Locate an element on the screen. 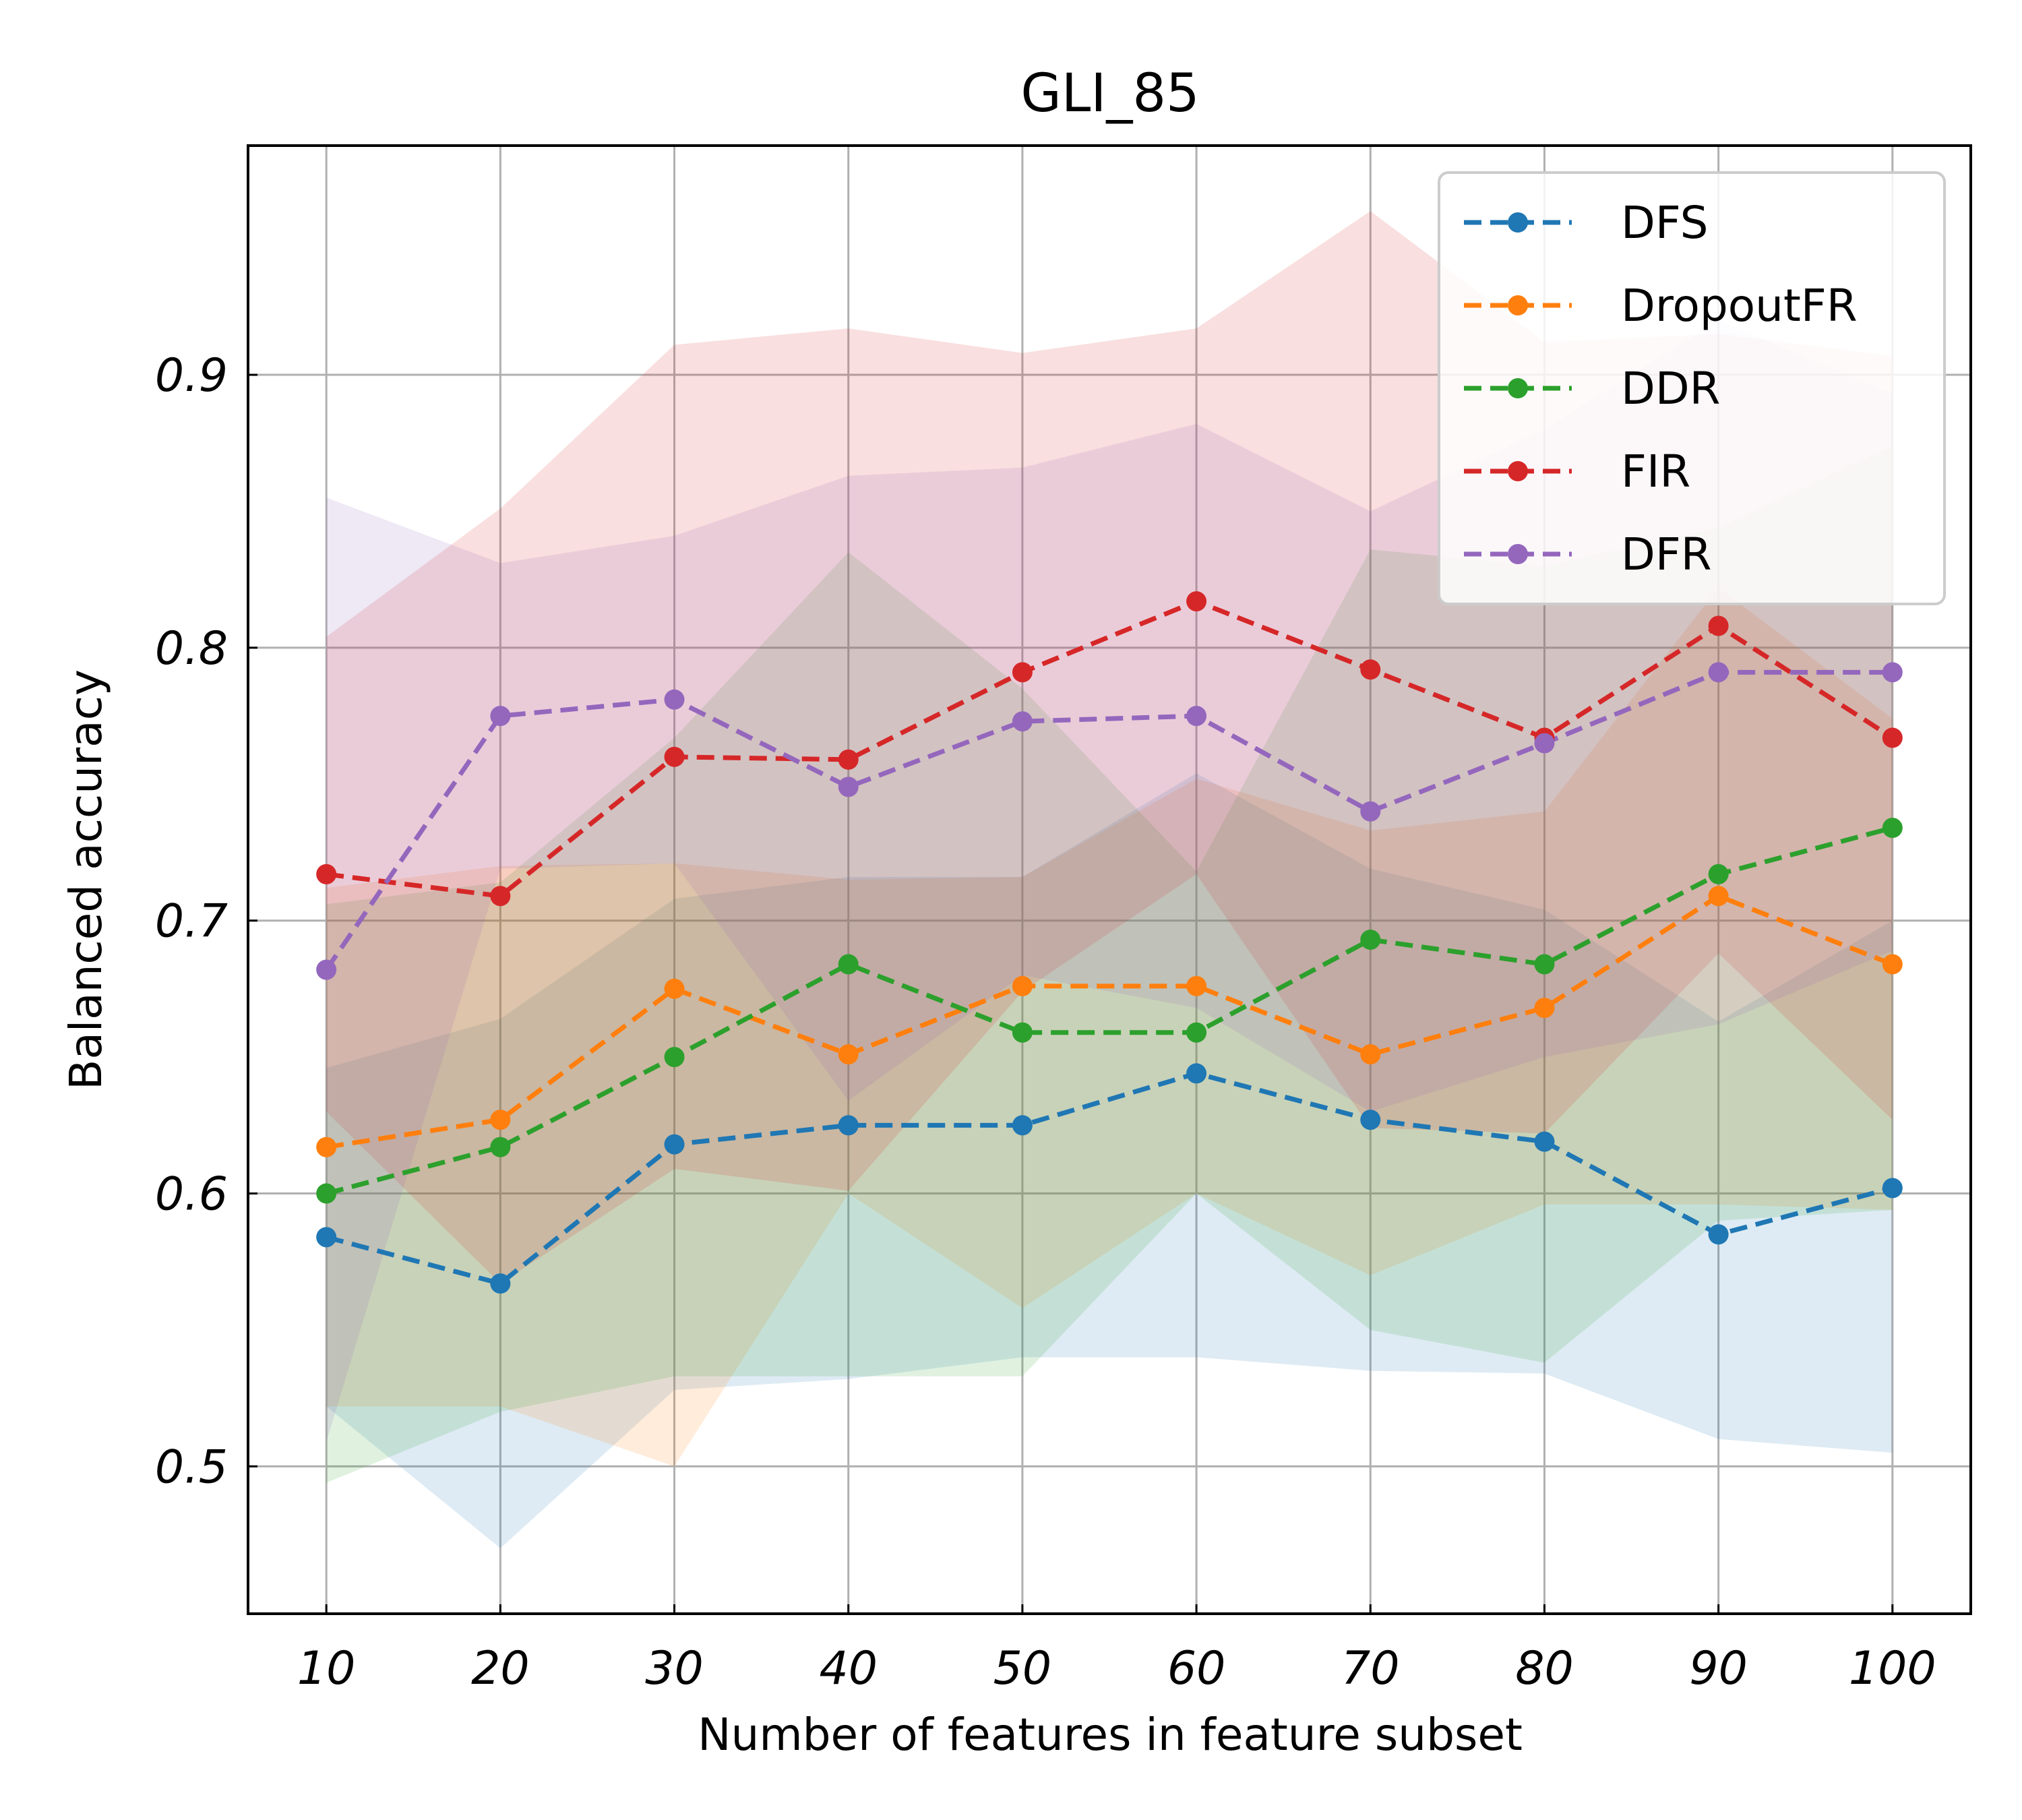 The width and height of the screenshot is (2022, 1820). x-tick-label: 20 is located at coordinates (500, 1668).